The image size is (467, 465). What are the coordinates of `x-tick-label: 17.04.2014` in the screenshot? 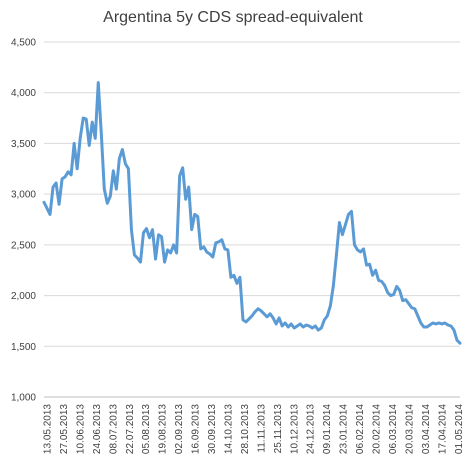 It's located at (442, 429).